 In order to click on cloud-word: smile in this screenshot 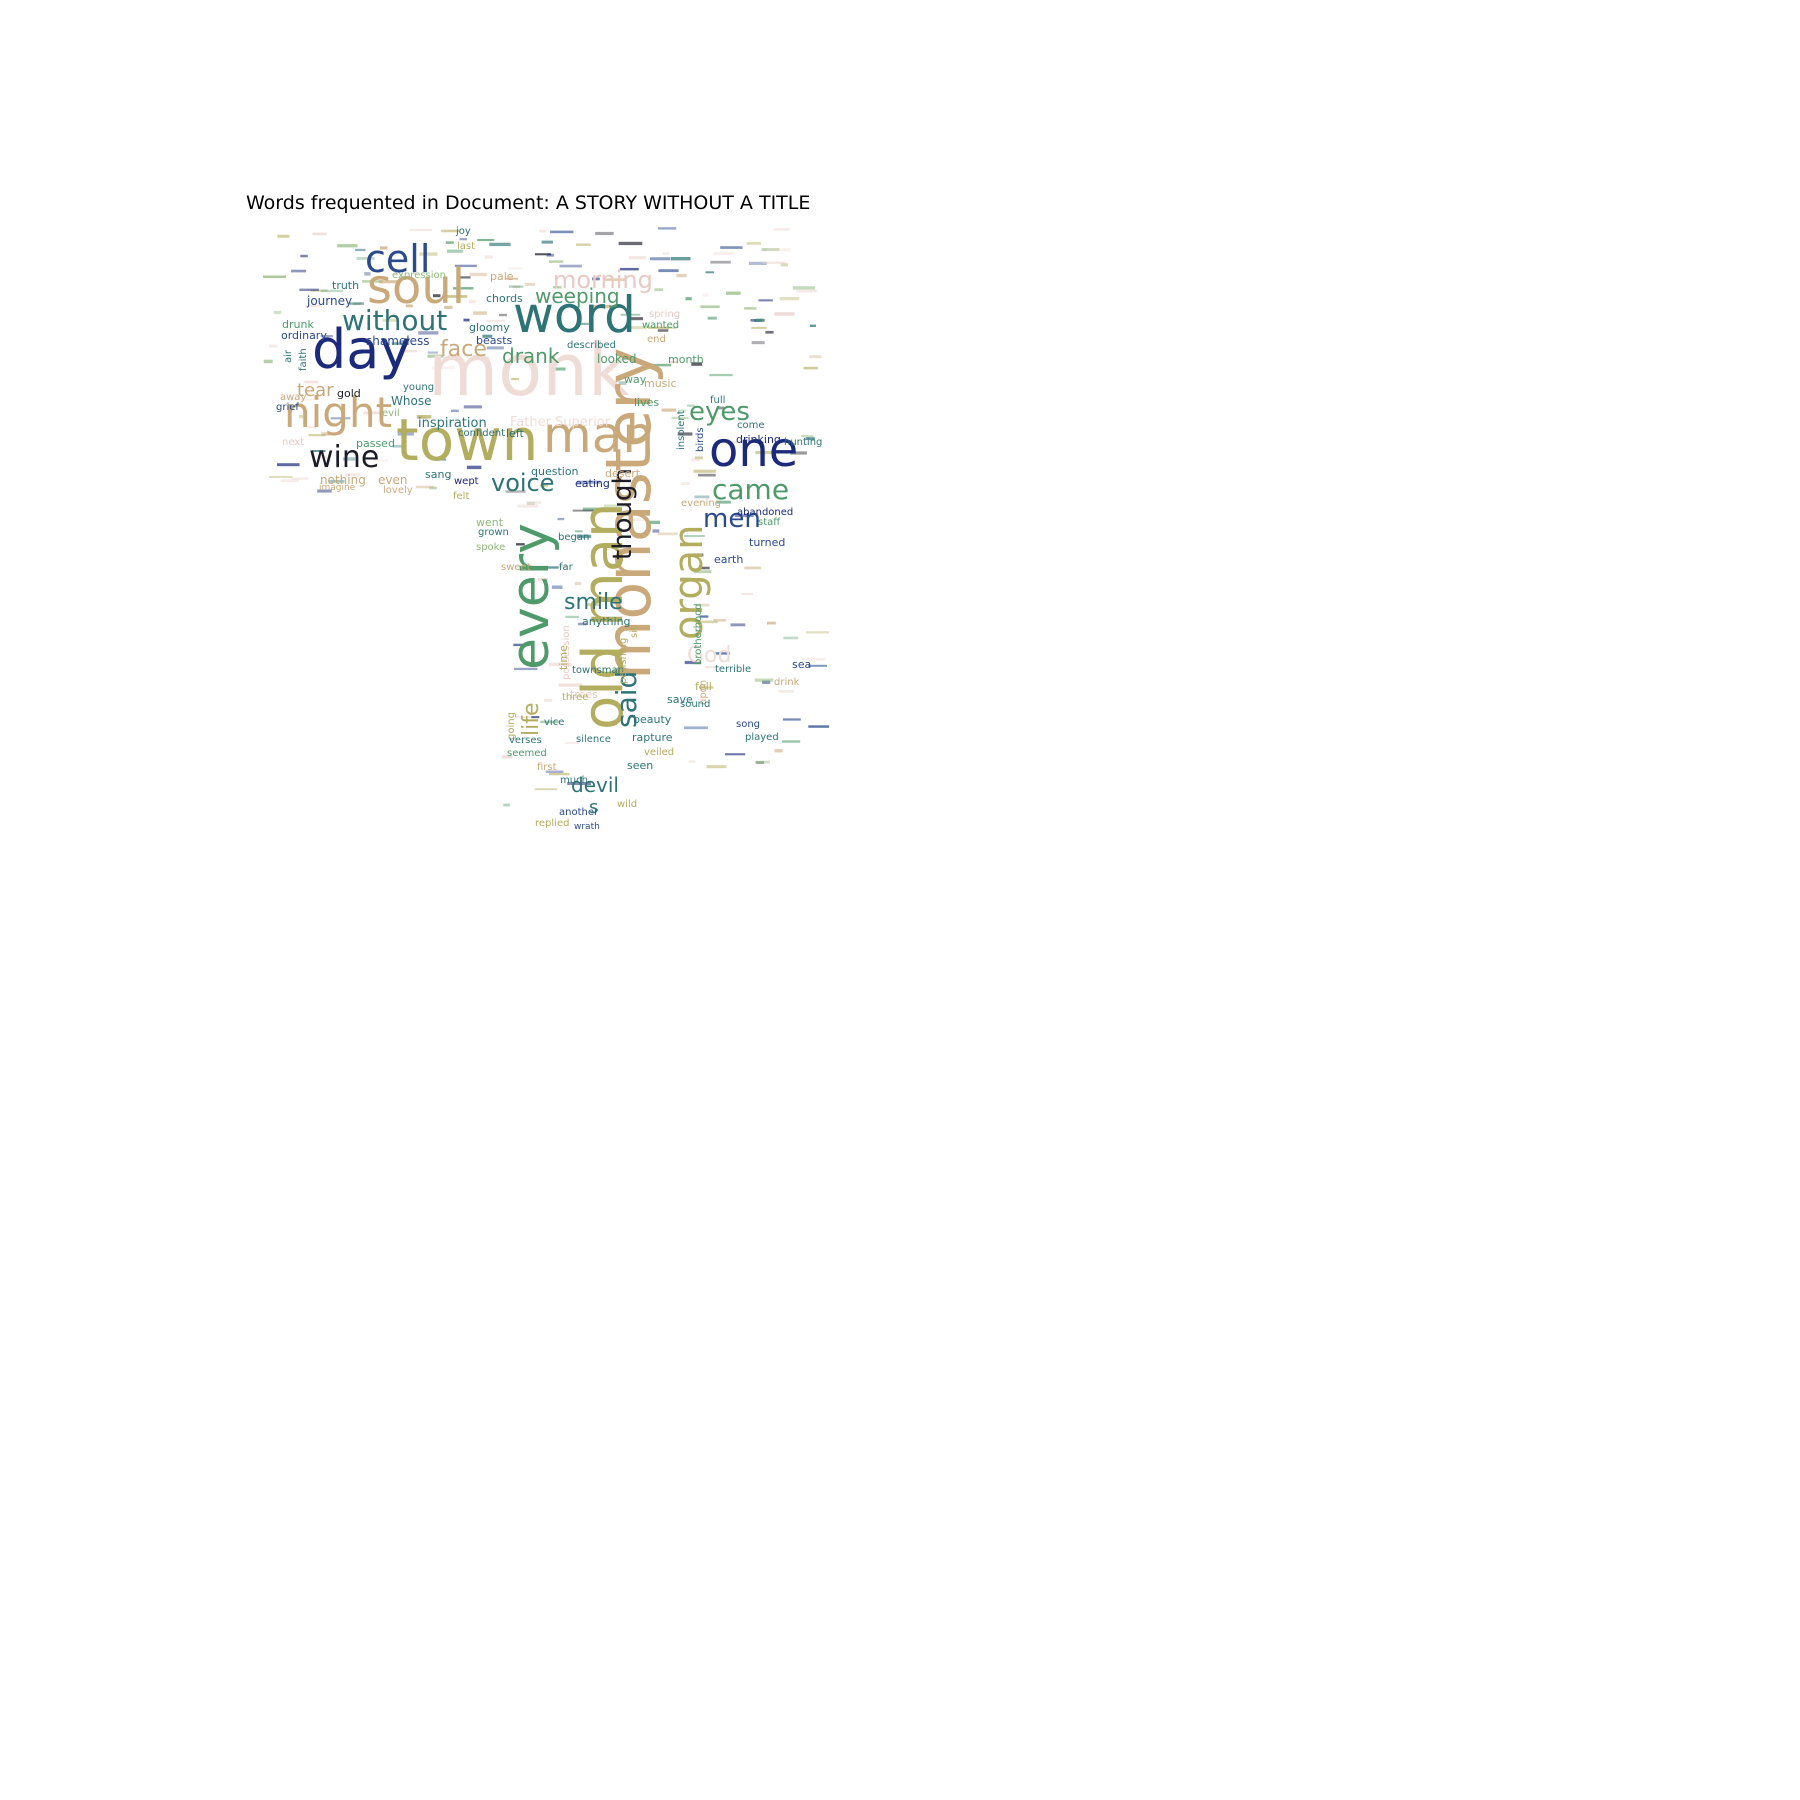, I will do `click(593, 602)`.